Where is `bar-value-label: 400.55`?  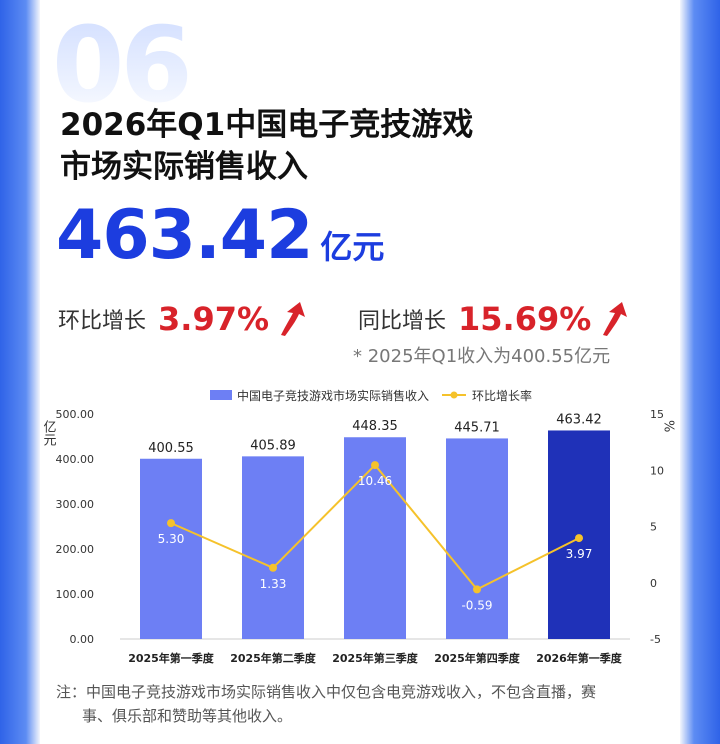 bar-value-label: 400.55 is located at coordinates (171, 448).